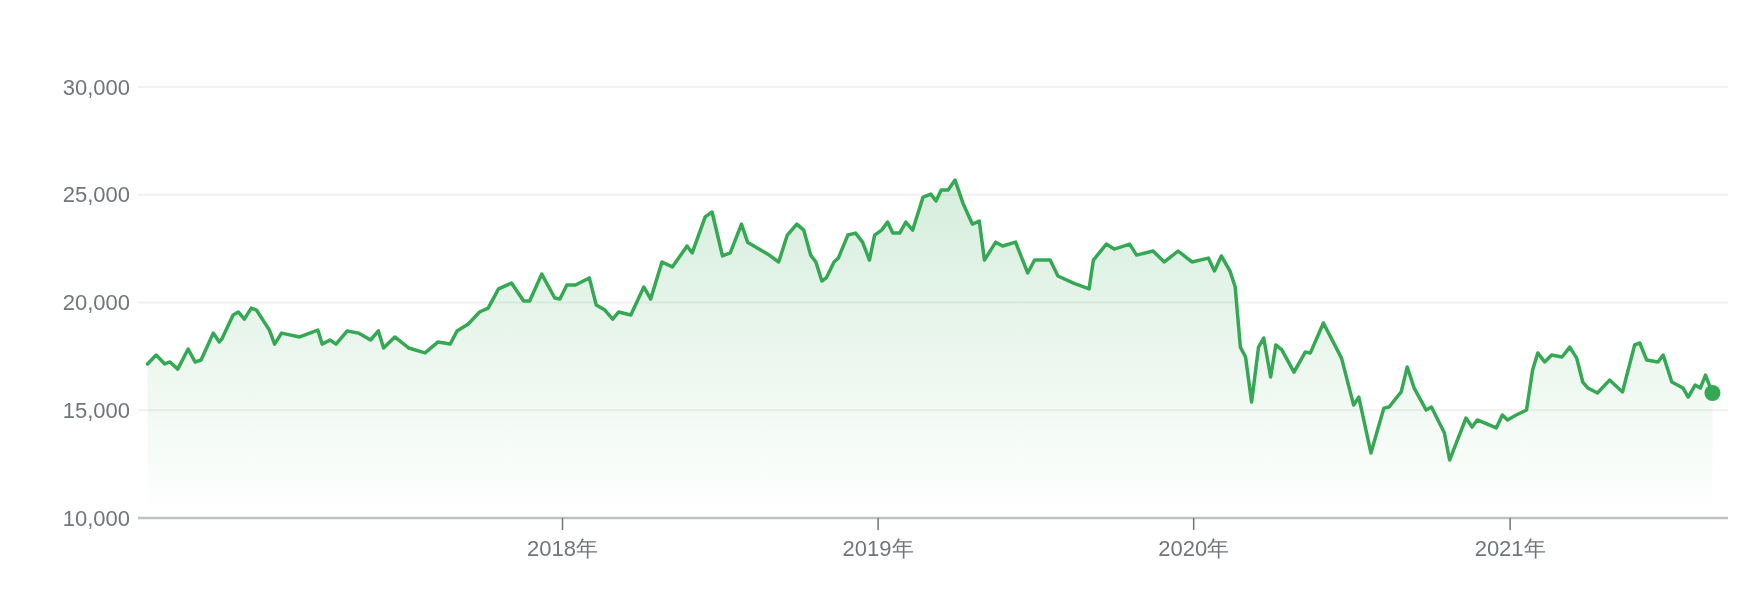  Describe the element at coordinates (1510, 548) in the screenshot. I see `x-tick-label: 2021年` at that location.